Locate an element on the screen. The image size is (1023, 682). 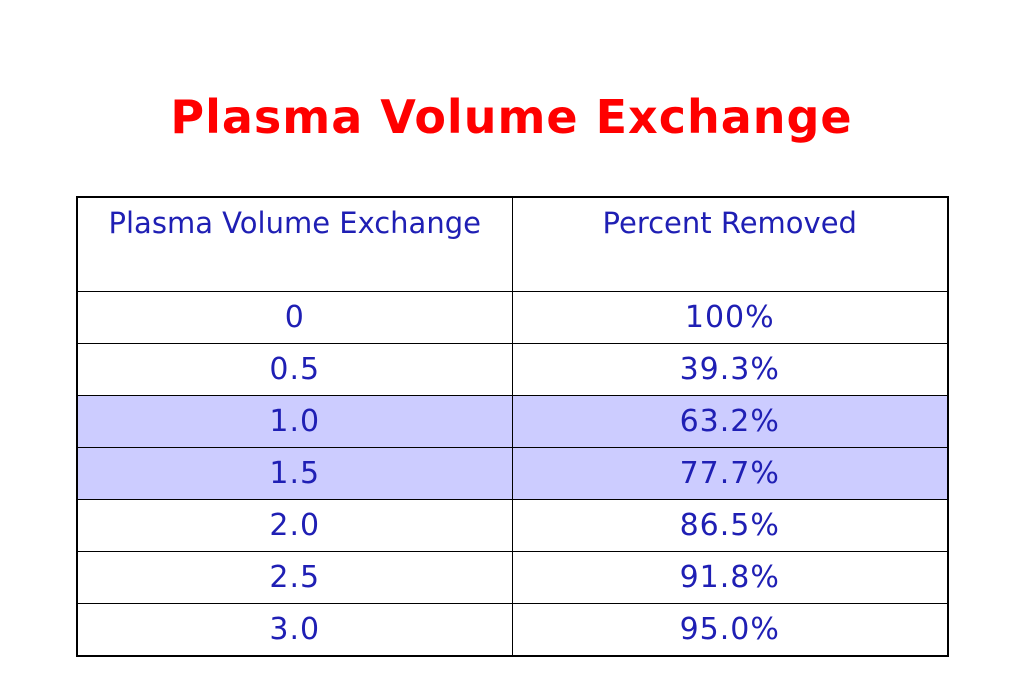
percent-cell: 95.0% is located at coordinates (730, 629).